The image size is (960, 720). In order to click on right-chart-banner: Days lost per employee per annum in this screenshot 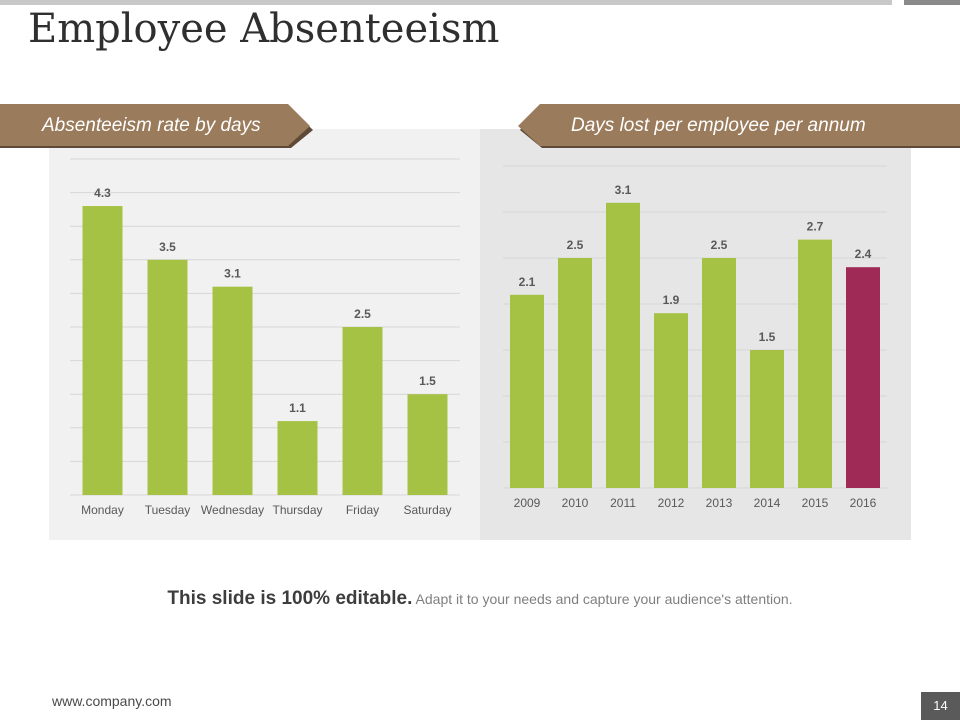, I will do `click(739, 126)`.